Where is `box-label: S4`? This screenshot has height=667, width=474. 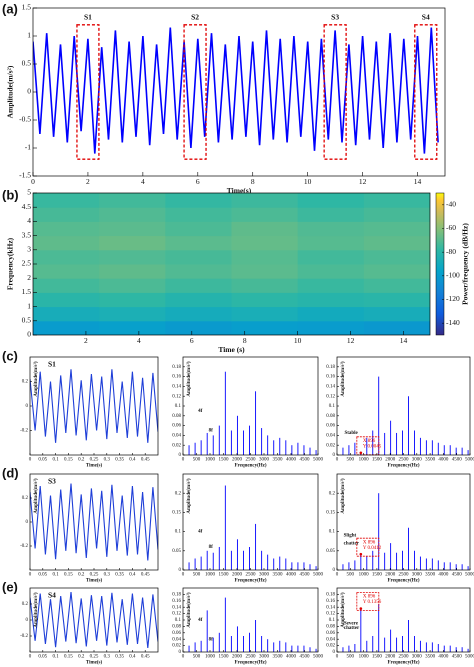 box-label: S4 is located at coordinates (426, 17).